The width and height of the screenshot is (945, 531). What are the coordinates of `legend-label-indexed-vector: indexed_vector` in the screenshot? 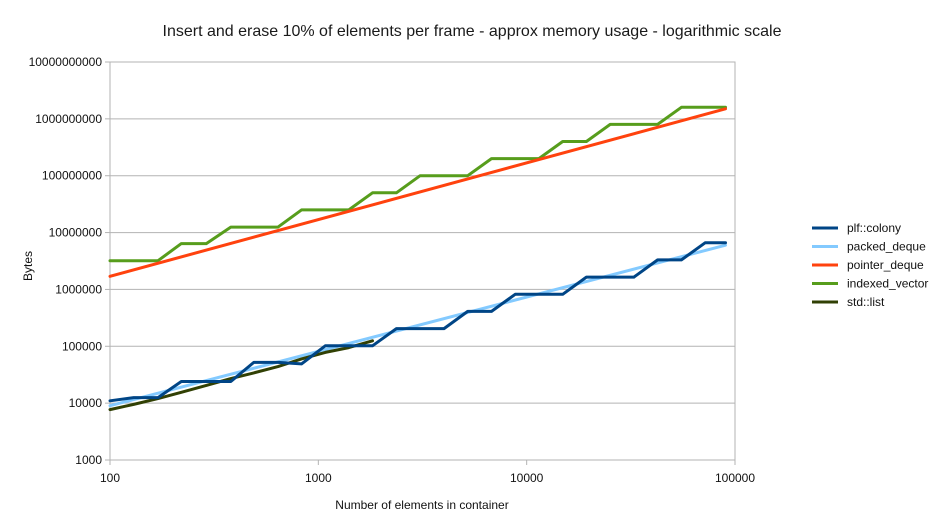 It's located at (887, 284).